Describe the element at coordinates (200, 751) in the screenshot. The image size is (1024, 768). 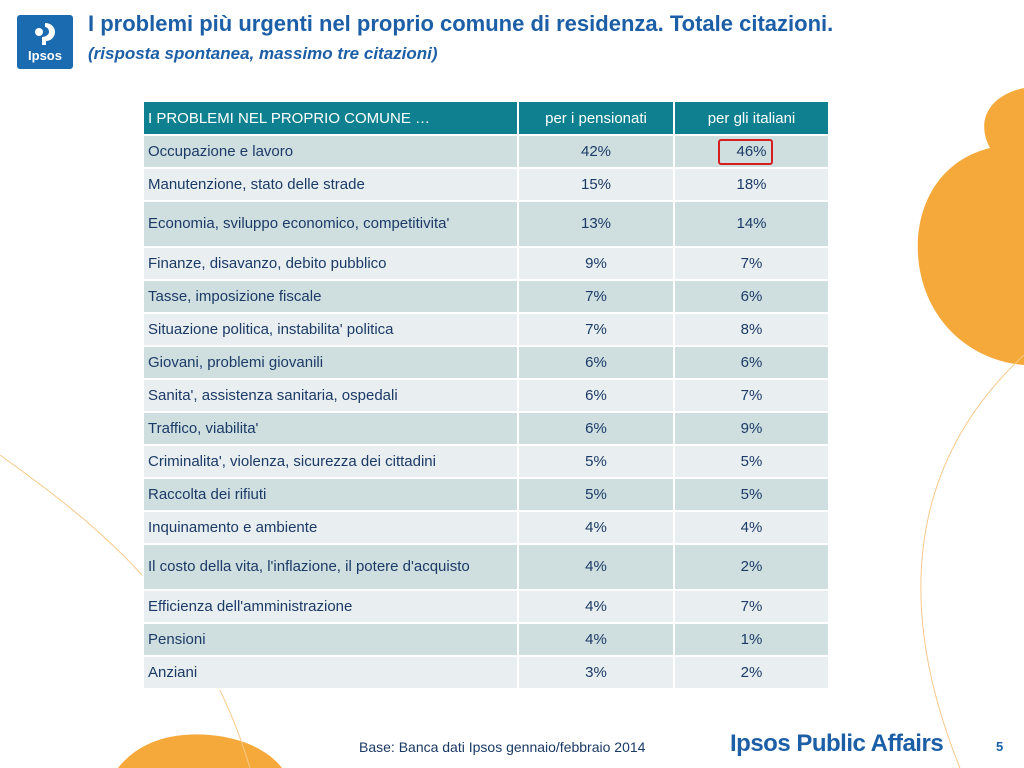
I see `orange-blob-bottom` at that location.